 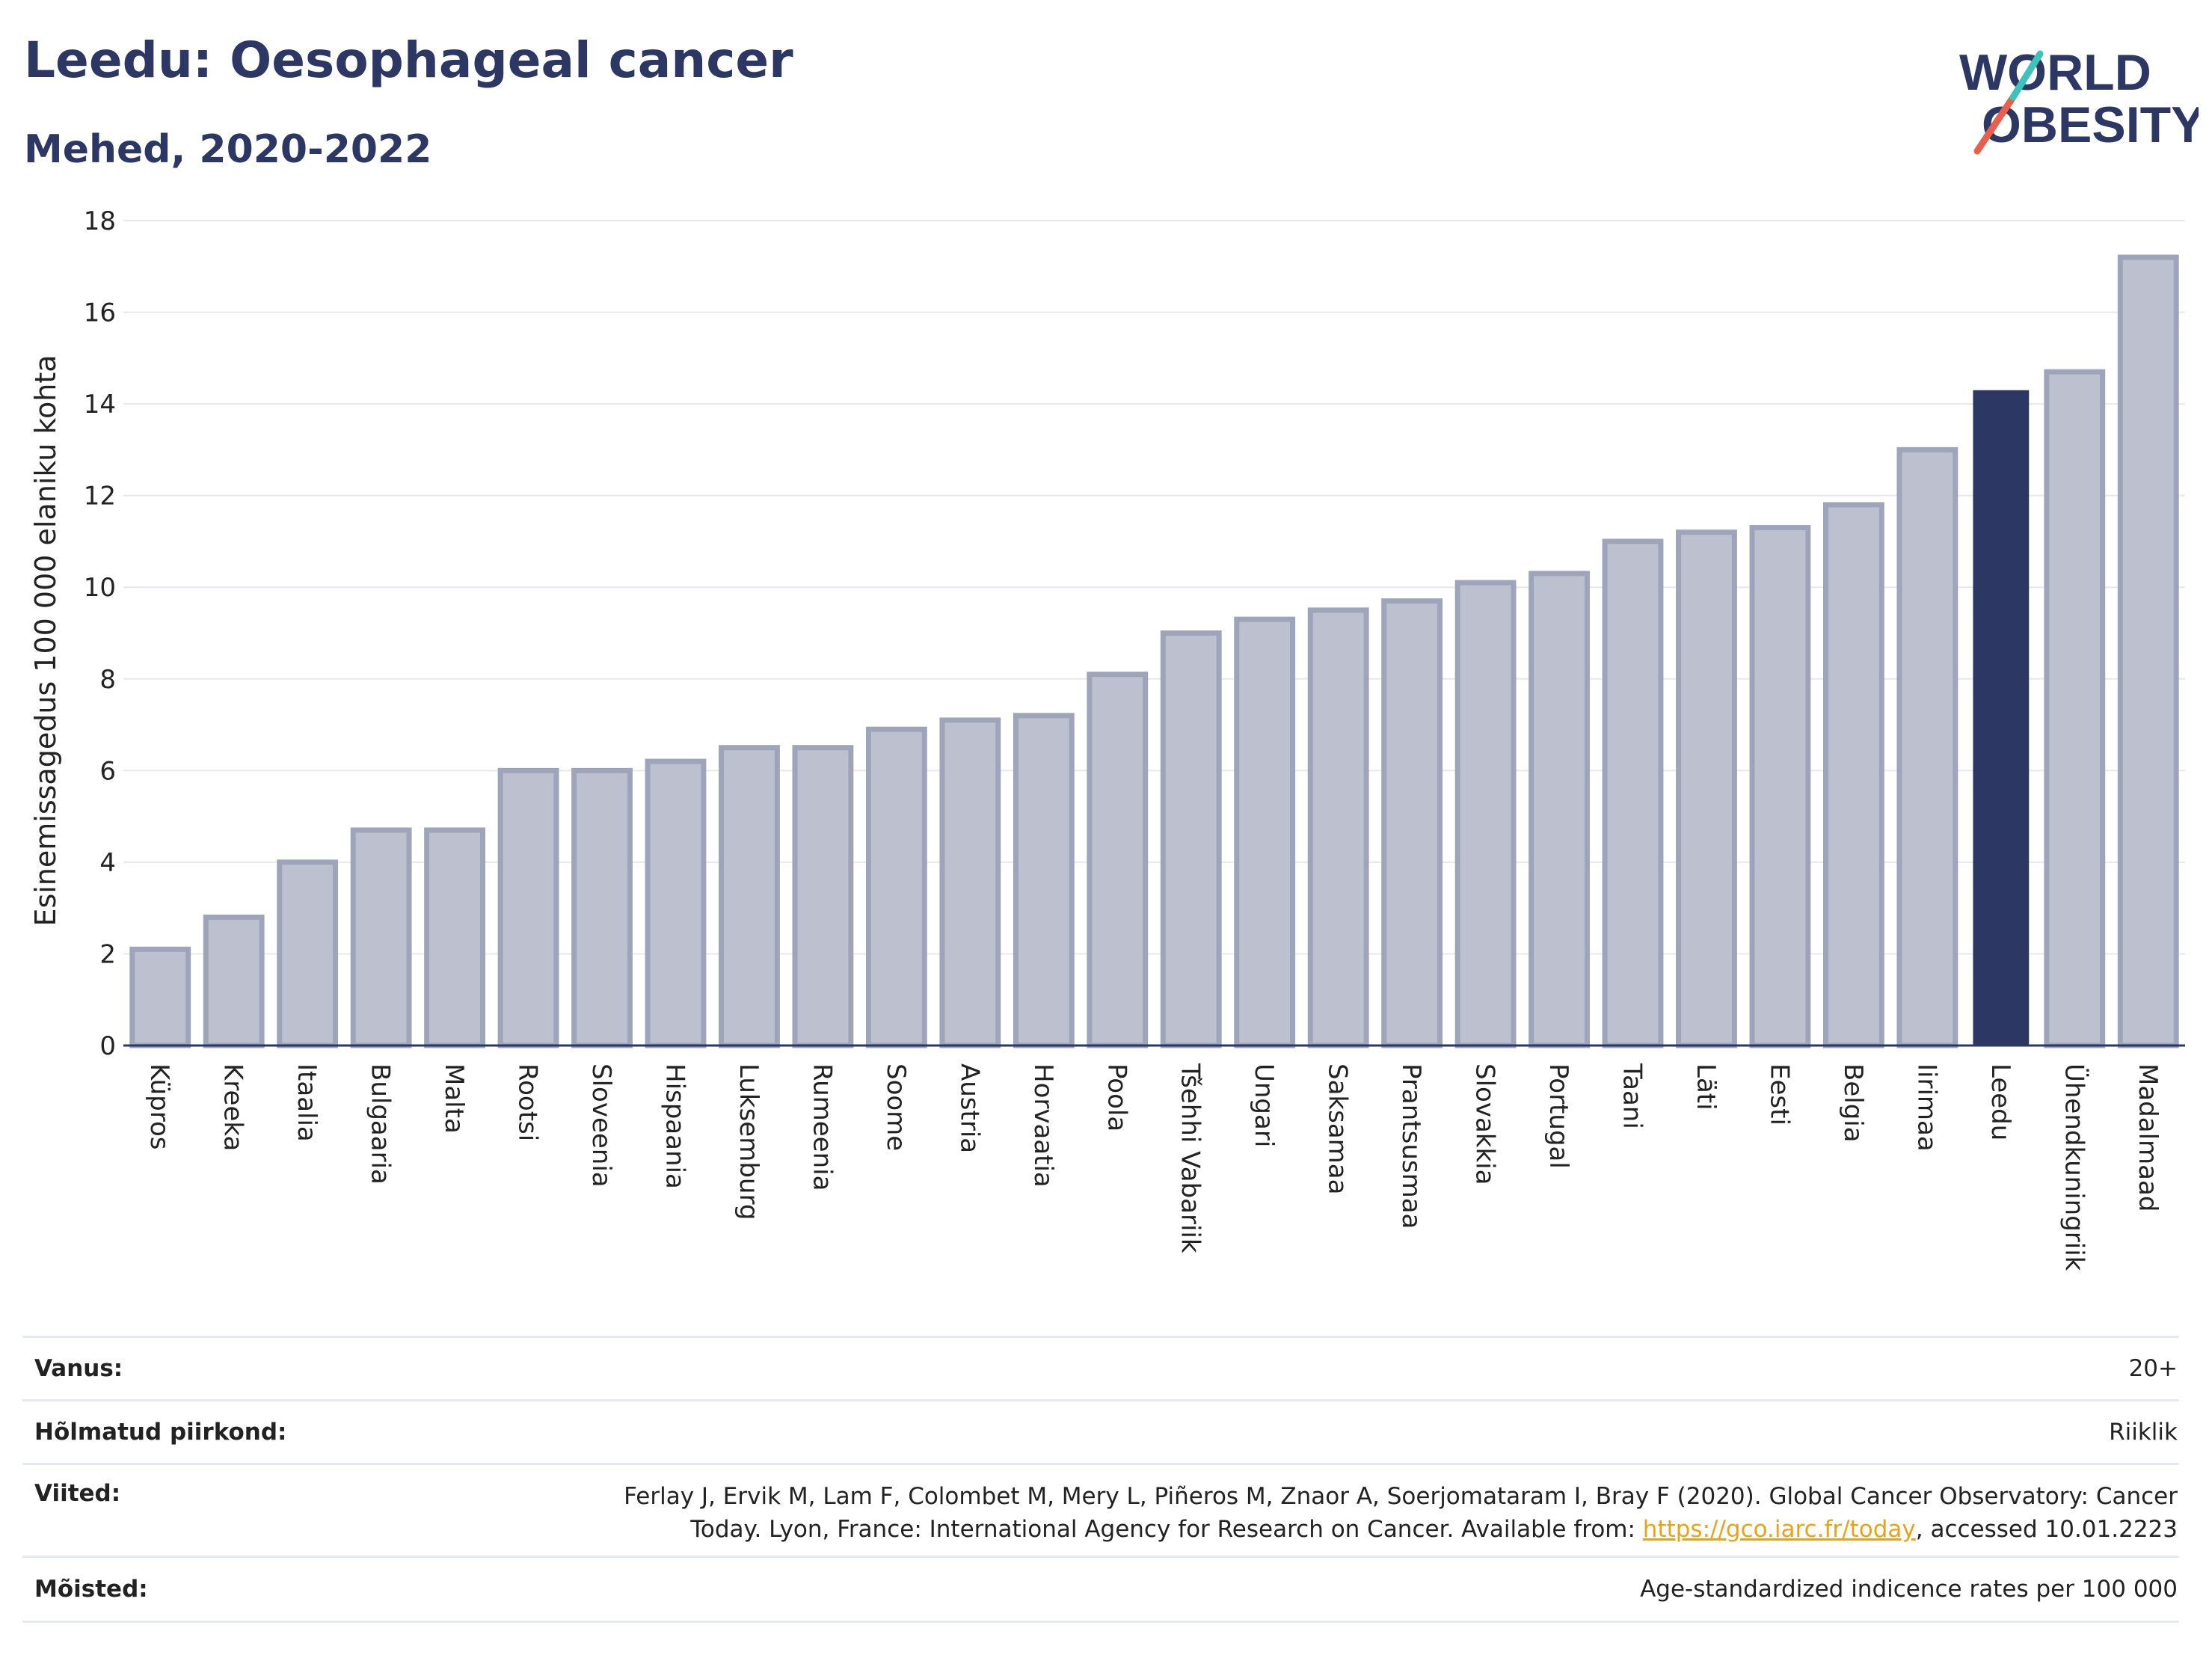 What do you see at coordinates (1116, 1097) in the screenshot?
I see `x-tick-label: Poola` at bounding box center [1116, 1097].